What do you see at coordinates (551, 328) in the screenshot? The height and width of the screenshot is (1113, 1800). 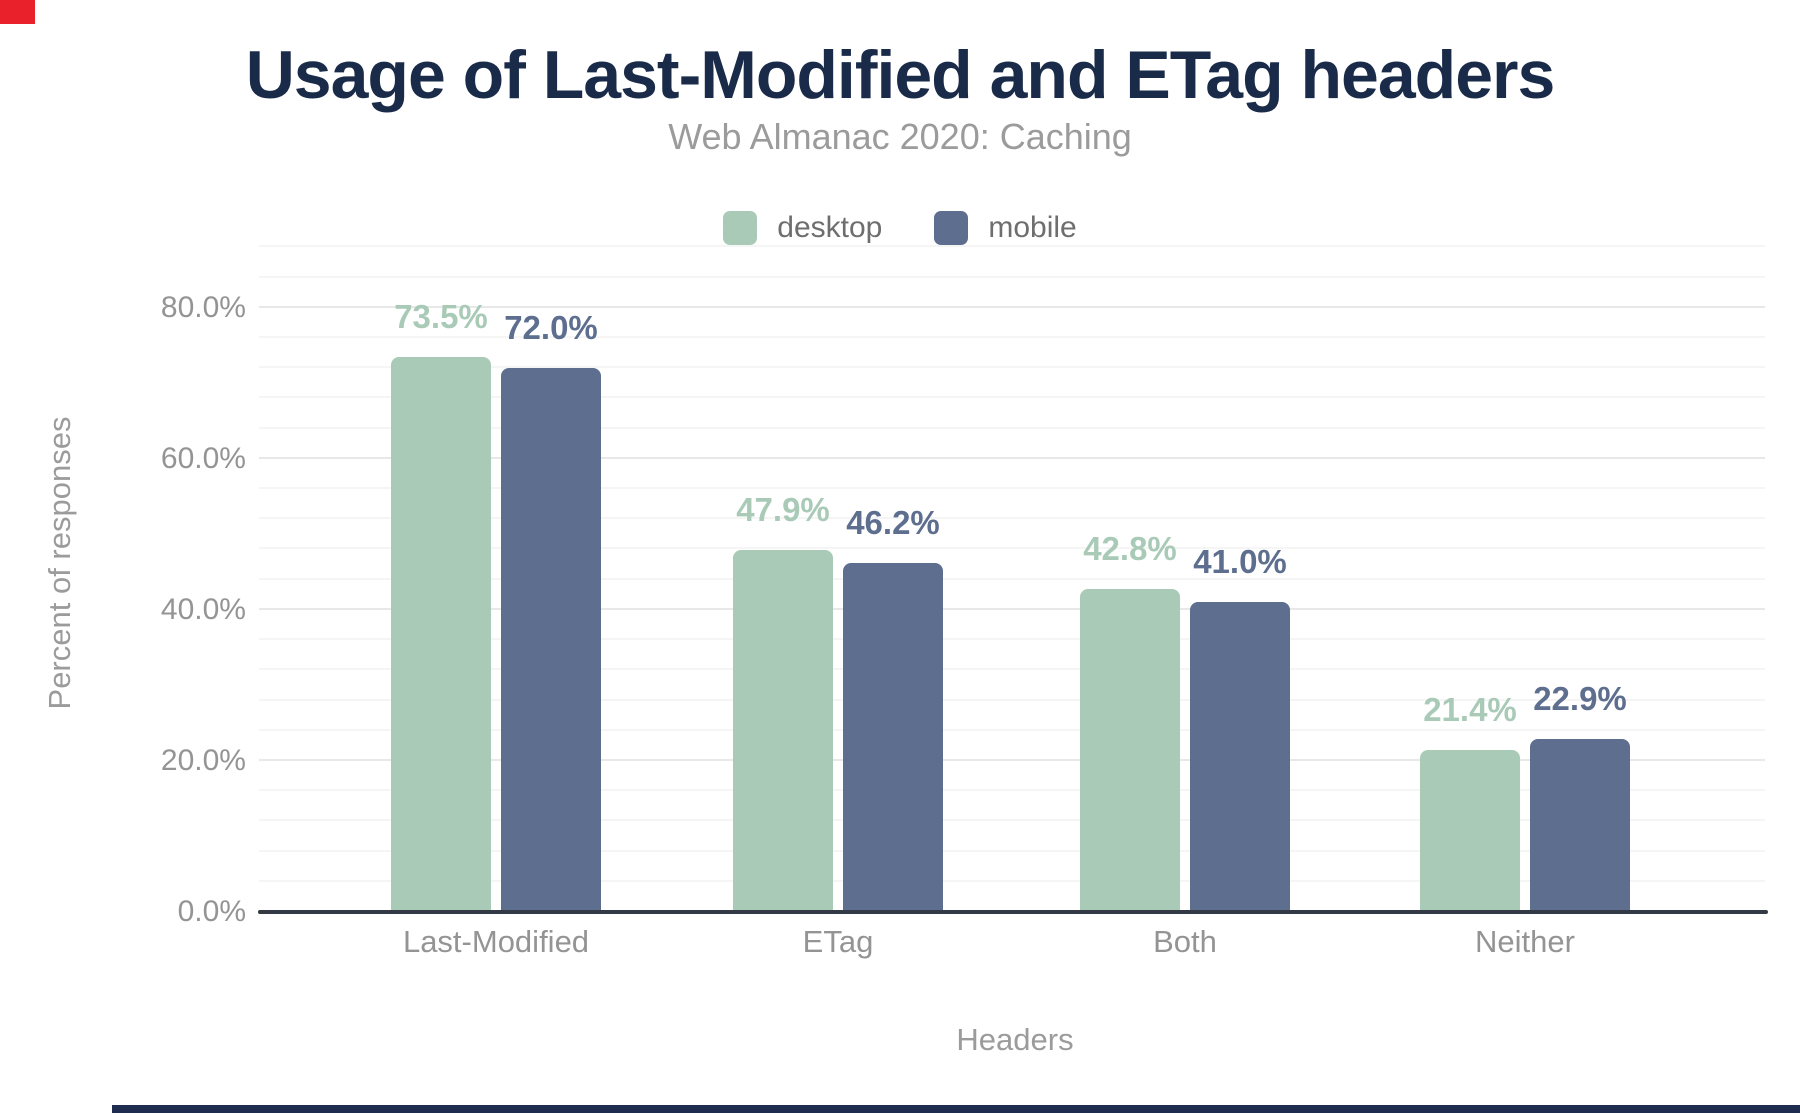 I see `value-label-mobile-last-modified: 72.0%` at bounding box center [551, 328].